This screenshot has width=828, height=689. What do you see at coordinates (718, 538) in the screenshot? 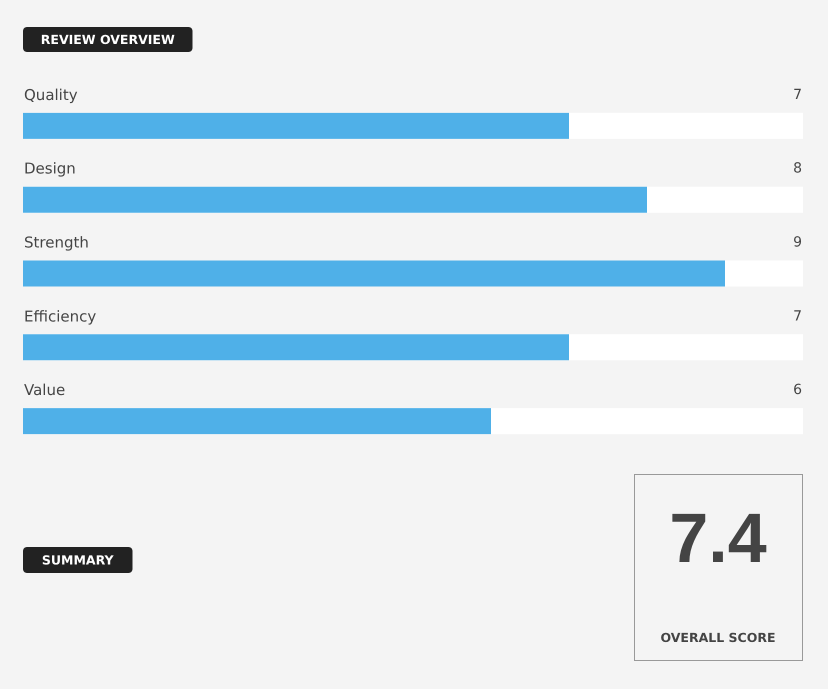
I see `text: 7.4` at bounding box center [718, 538].